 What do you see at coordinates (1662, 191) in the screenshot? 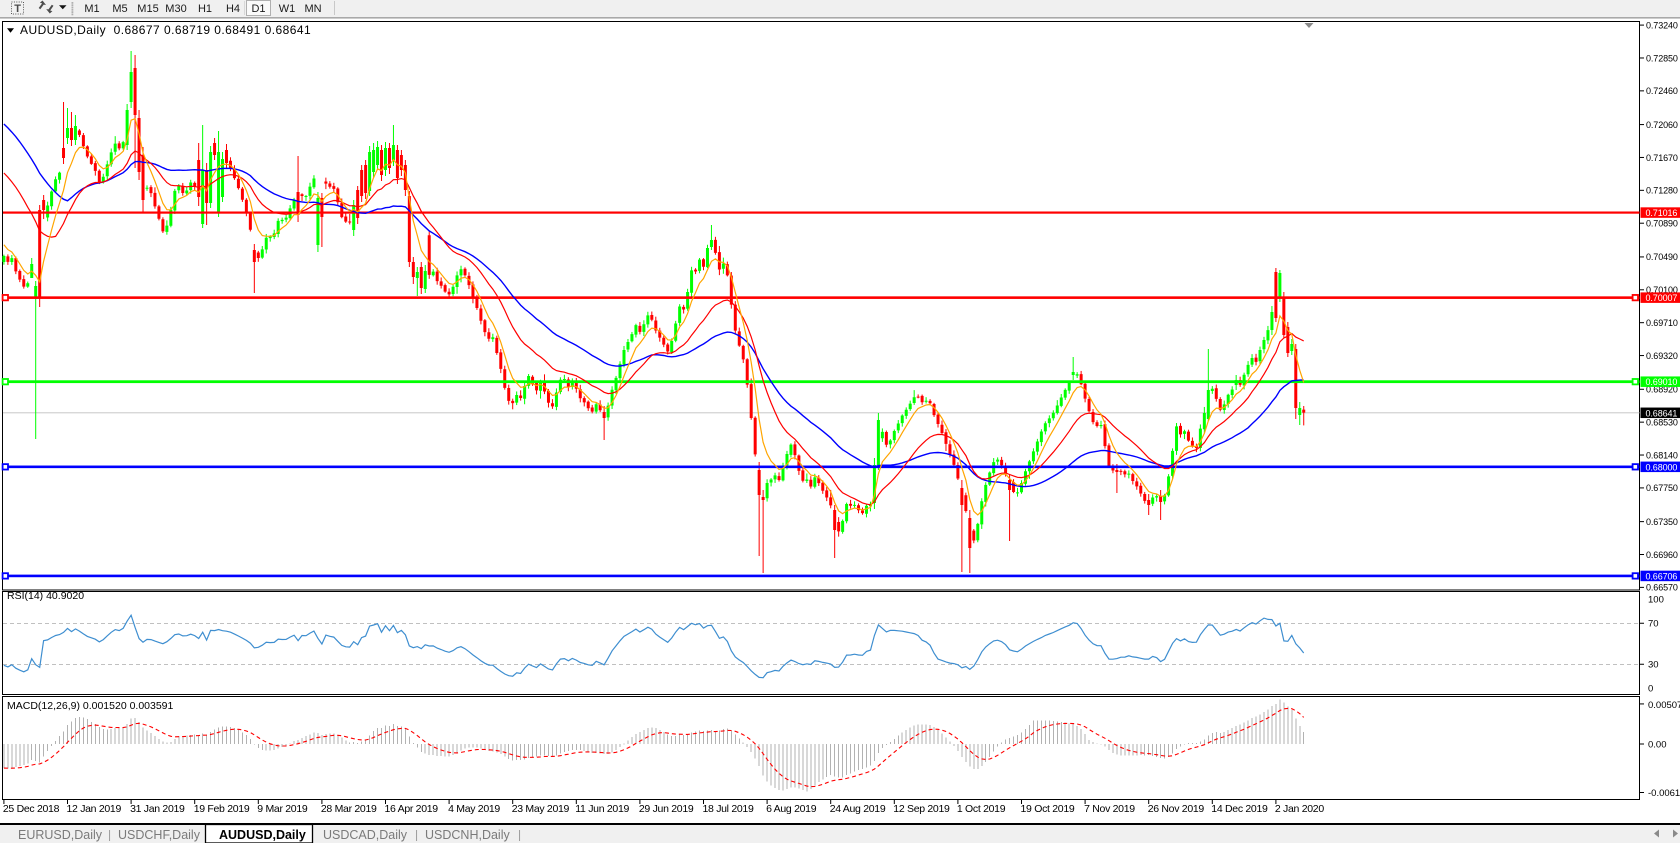
I see `svg-text: 0.71280` at bounding box center [1662, 191].